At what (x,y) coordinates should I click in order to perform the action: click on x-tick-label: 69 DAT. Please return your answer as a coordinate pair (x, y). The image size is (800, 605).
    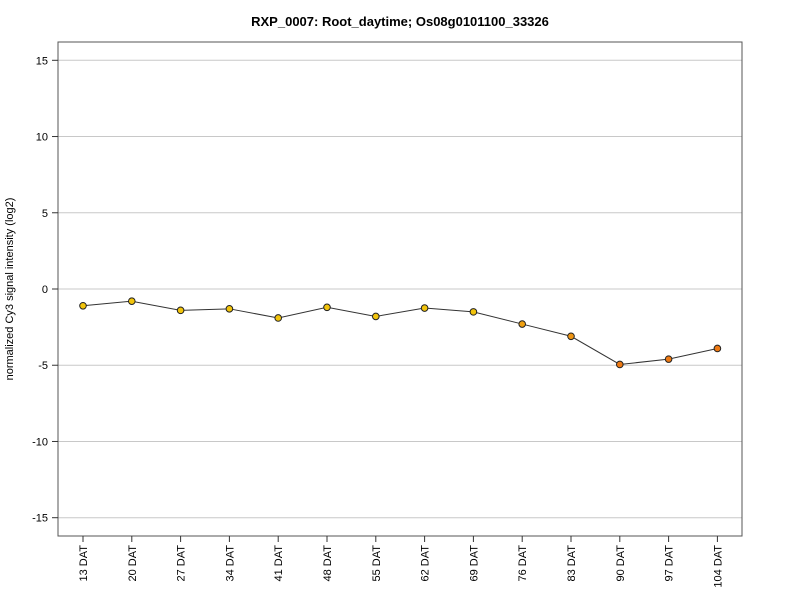
    Looking at the image, I should click on (474, 563).